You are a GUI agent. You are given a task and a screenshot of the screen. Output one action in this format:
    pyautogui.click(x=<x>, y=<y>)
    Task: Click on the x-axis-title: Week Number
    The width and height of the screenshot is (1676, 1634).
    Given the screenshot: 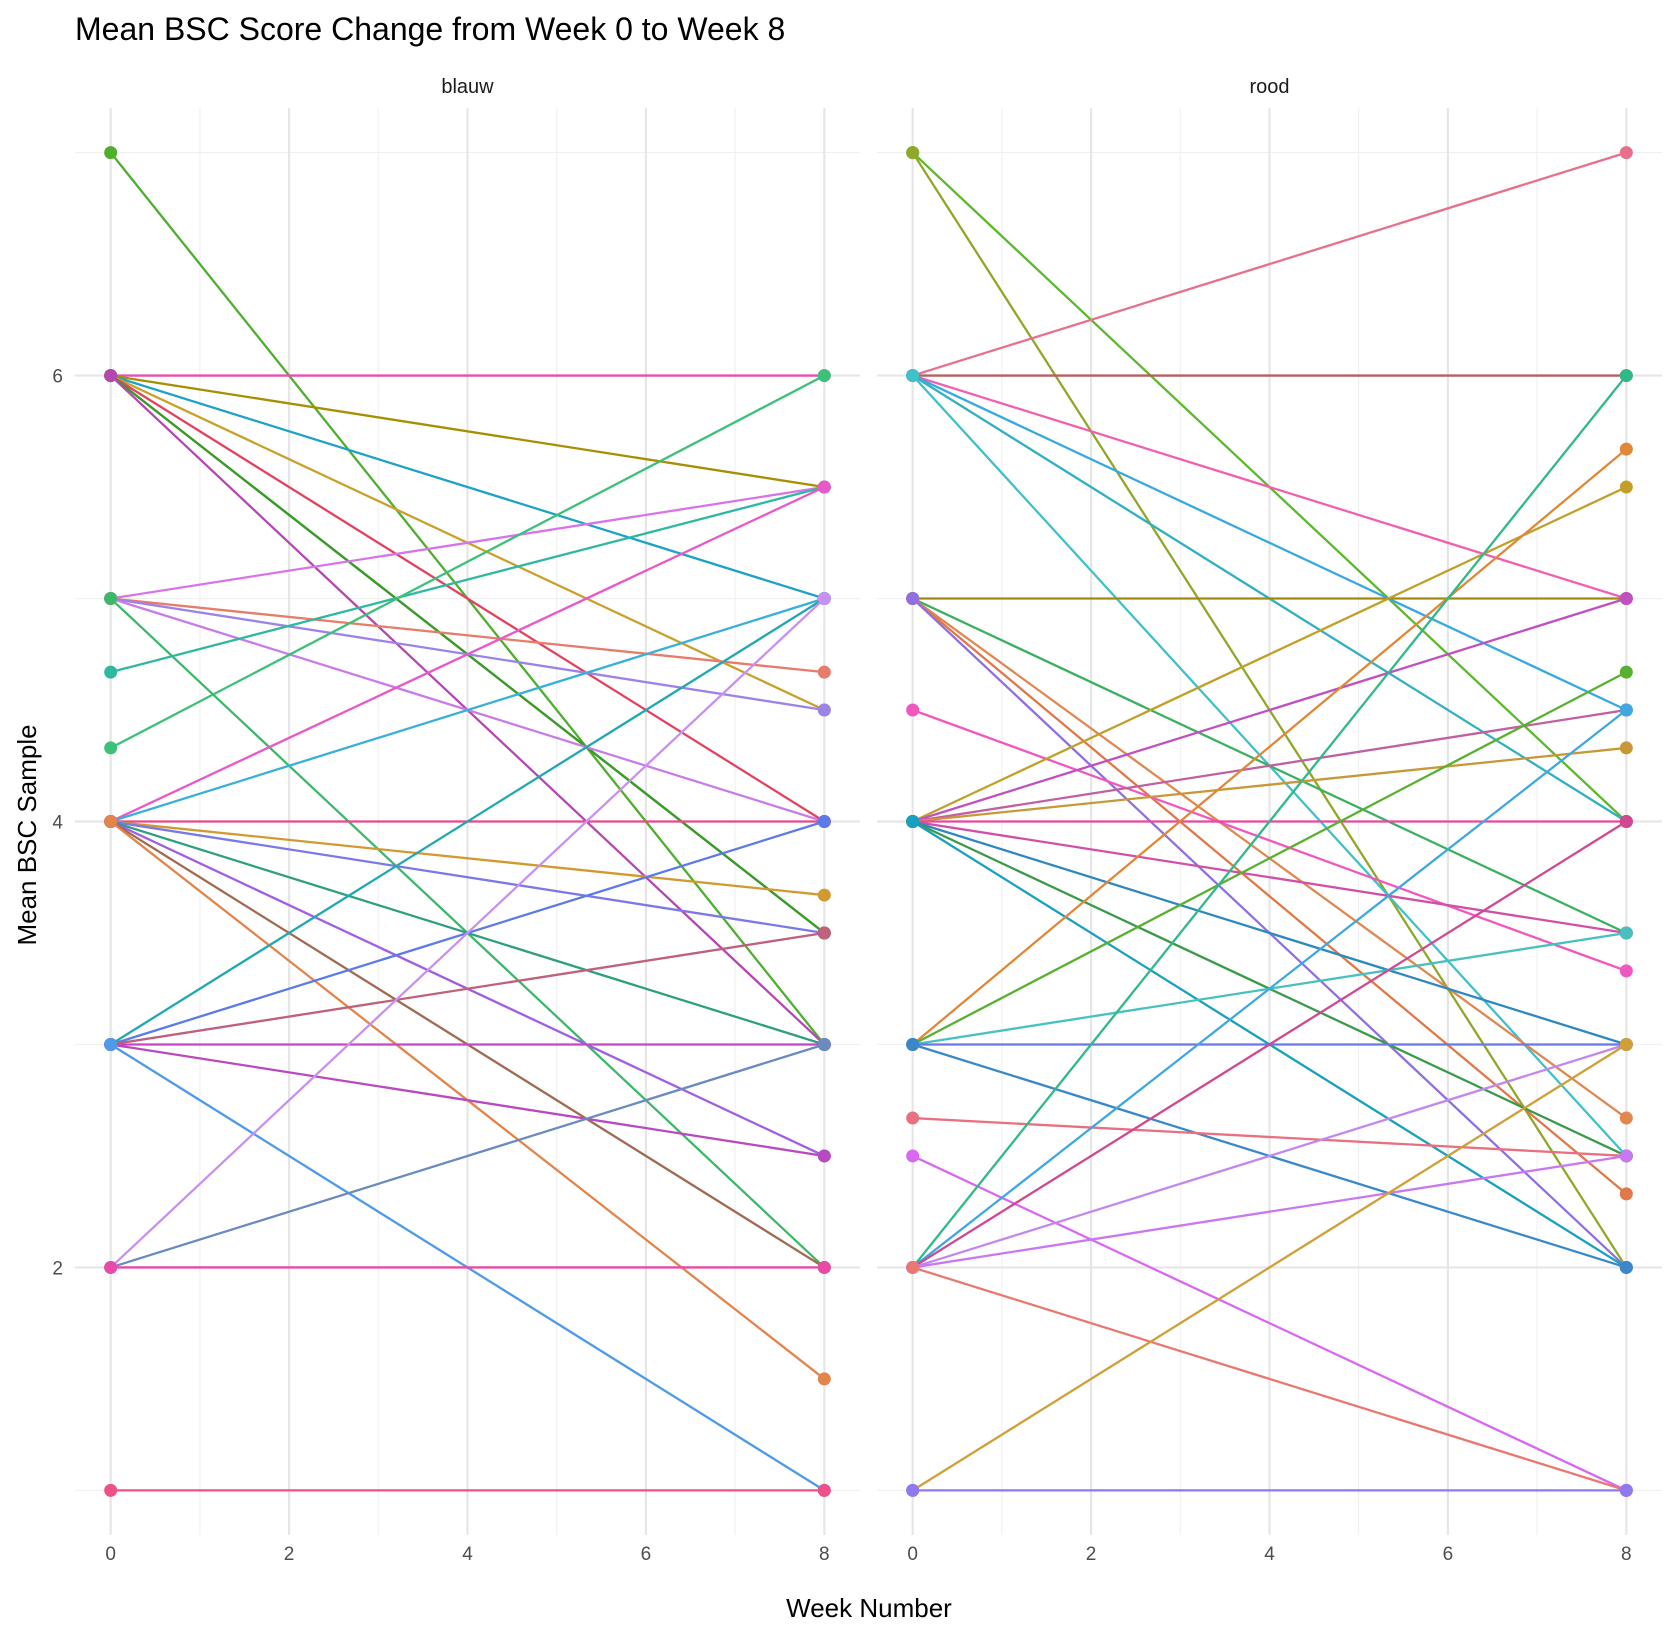 What is the action you would take?
    pyautogui.click(x=869, y=1608)
    